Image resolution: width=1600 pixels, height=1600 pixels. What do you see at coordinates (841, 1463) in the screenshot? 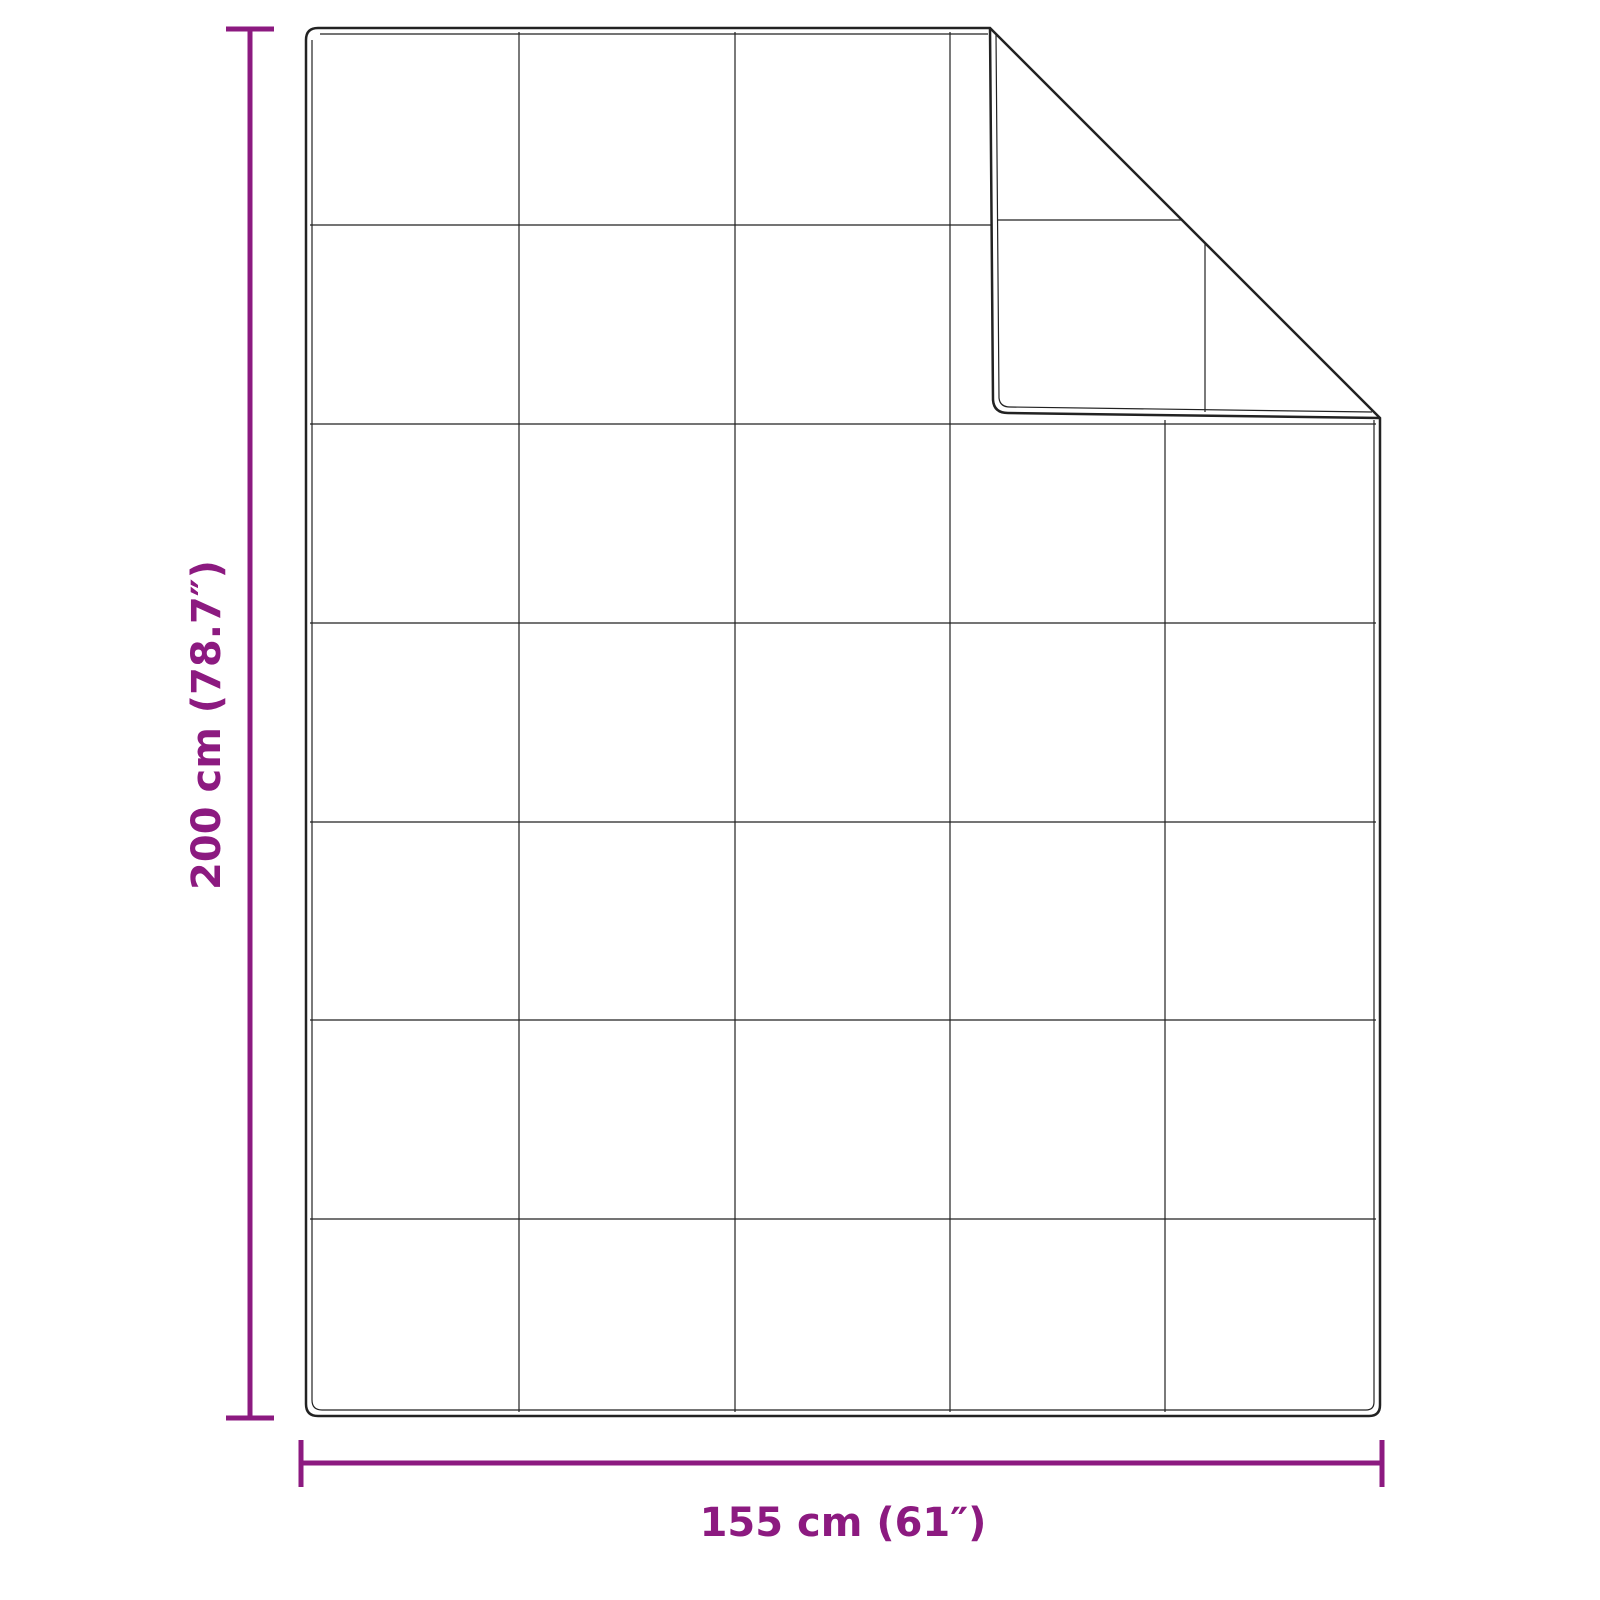
I see `width-dimension` at bounding box center [841, 1463].